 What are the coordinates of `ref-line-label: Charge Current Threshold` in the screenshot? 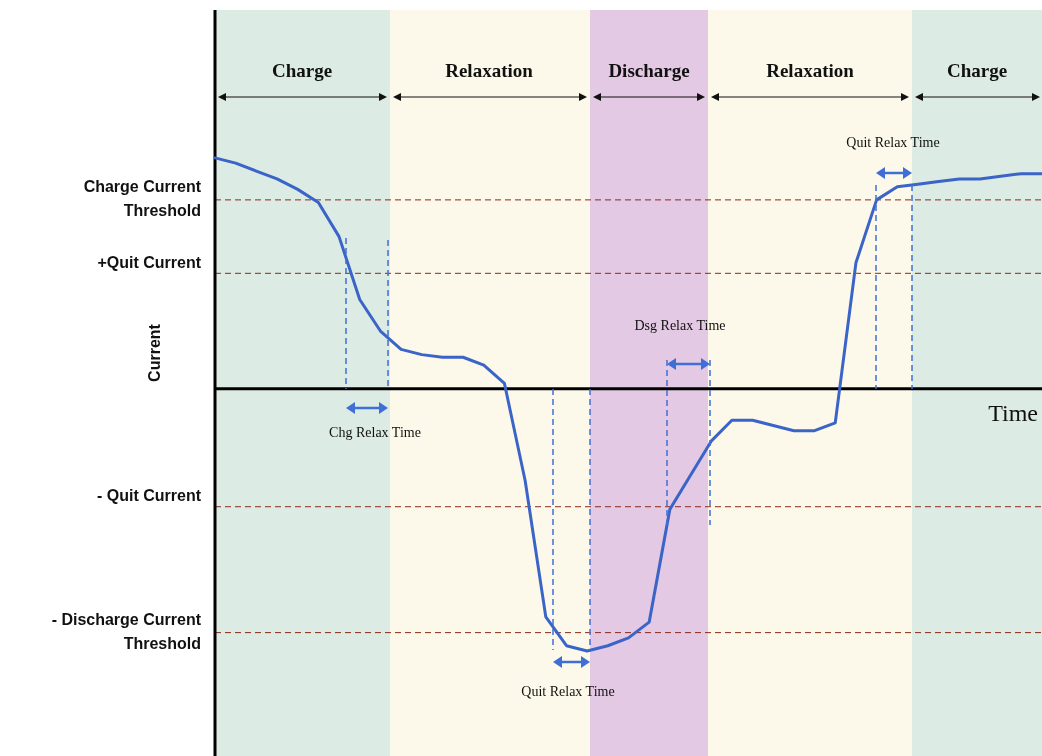 It's located at (142, 199).